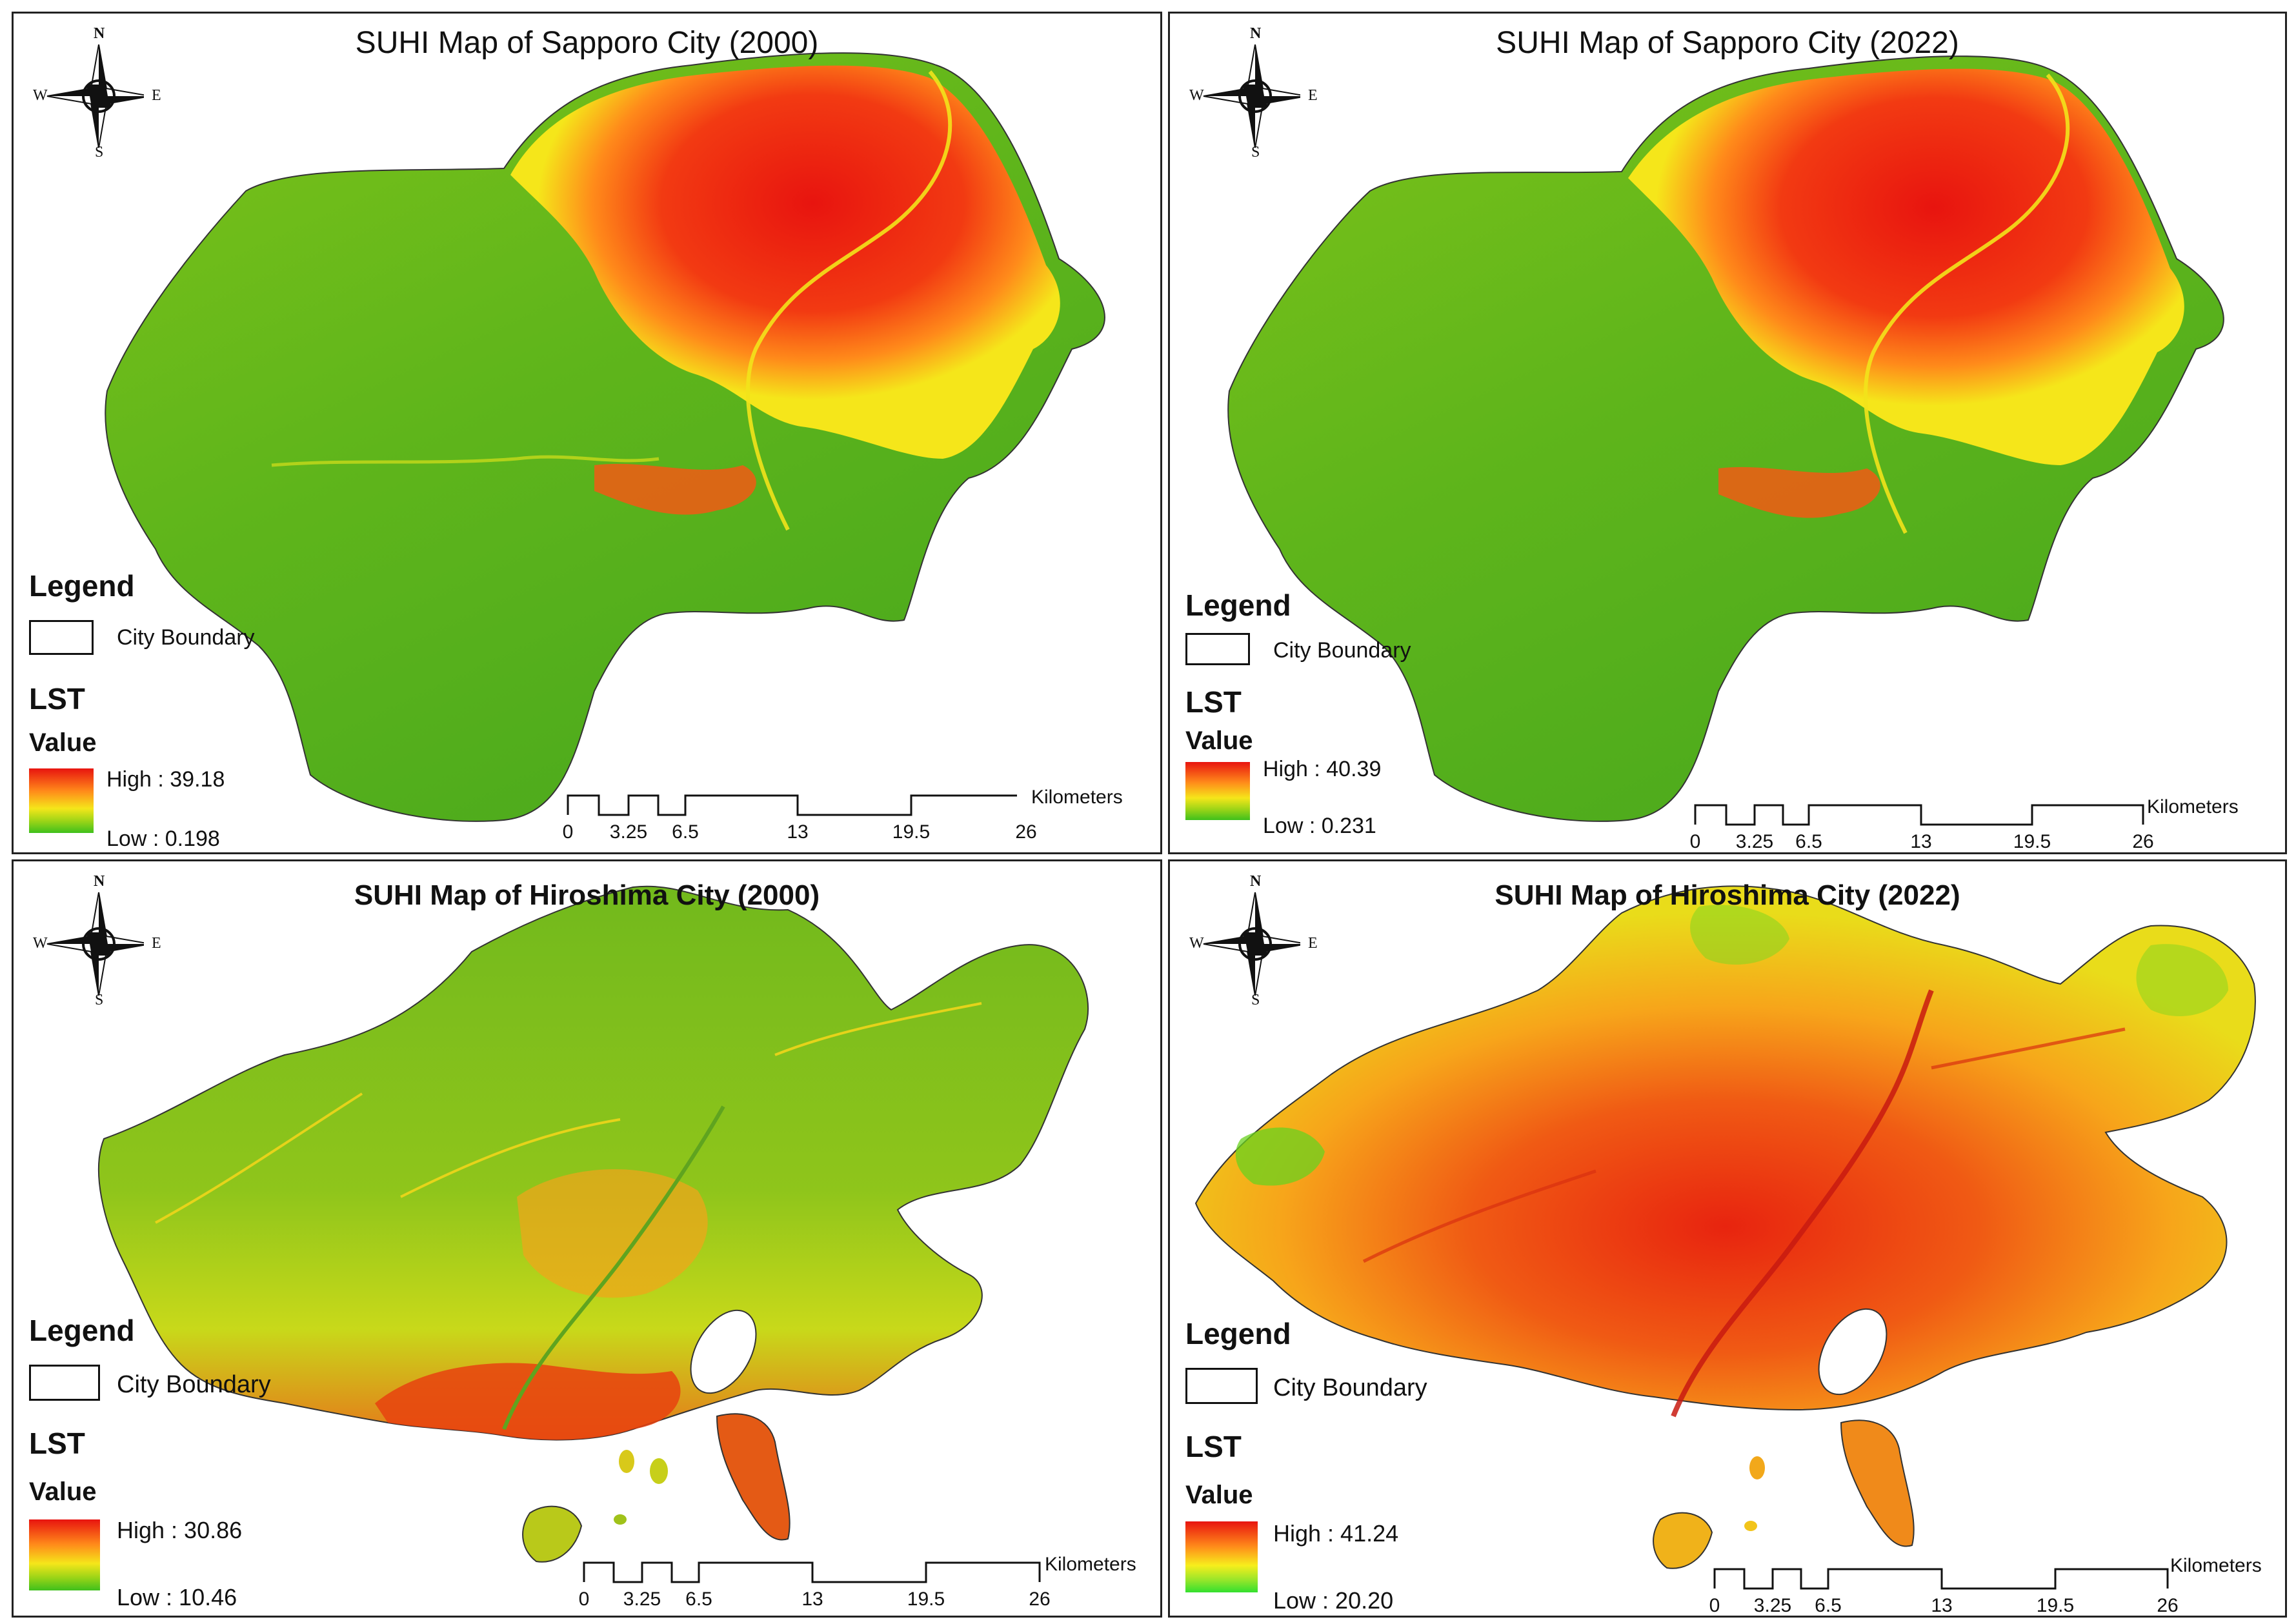  What do you see at coordinates (587, 43) in the screenshot?
I see `map-title: SUHI Map of Sapporo City (2000)` at bounding box center [587, 43].